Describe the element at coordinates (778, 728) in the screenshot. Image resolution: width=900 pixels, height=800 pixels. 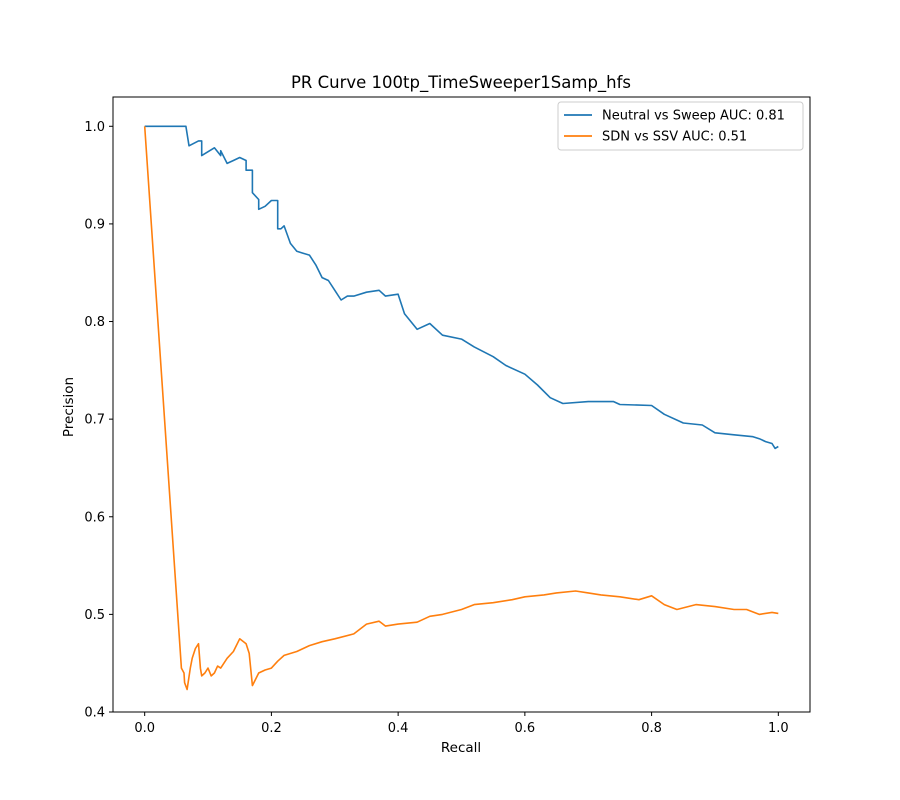
I see `x-tick-label: 1.0` at that location.